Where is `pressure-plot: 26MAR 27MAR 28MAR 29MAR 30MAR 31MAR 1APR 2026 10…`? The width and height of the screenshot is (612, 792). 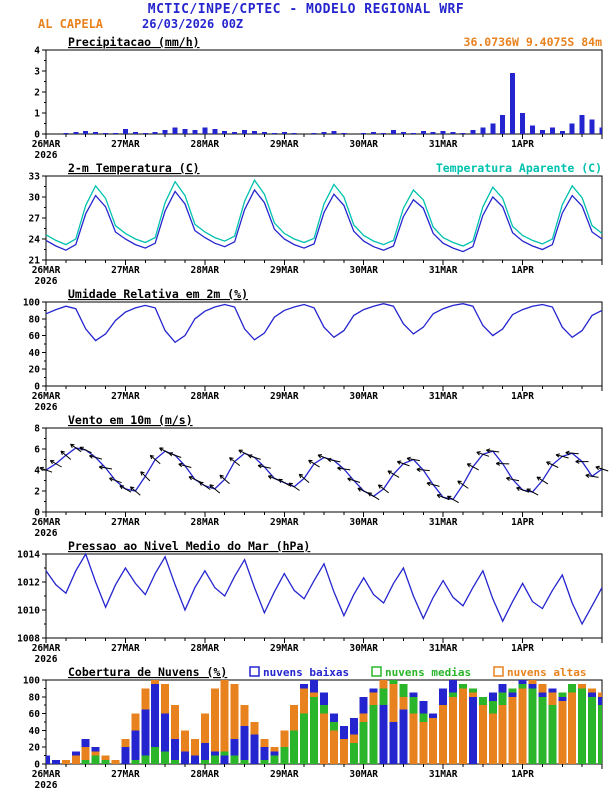 pressure-plot: 26MAR 27MAR 28MAR 29MAR 30MAR 31MAR 1APR 2026 10… is located at coordinates (310, 608).